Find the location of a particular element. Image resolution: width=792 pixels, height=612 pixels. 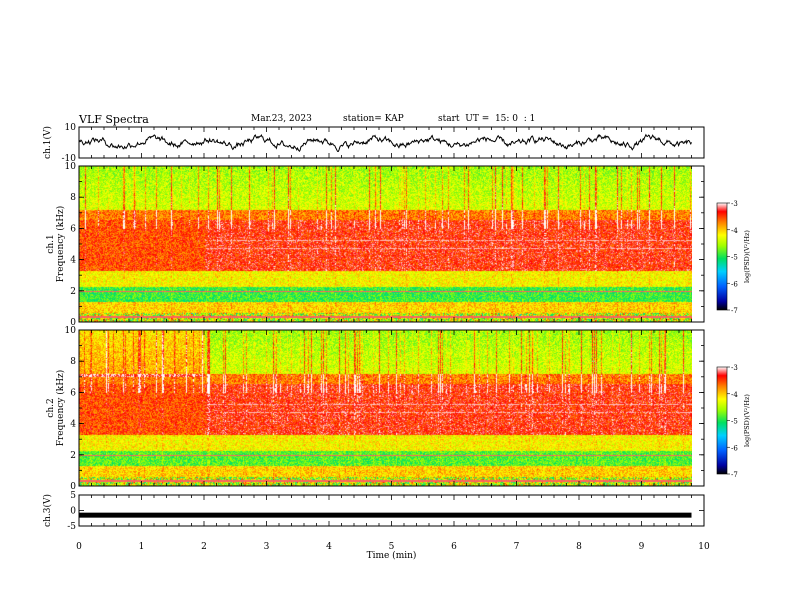

ch1-waveform-ylabel: ch.1(V) is located at coordinates (47, 142).